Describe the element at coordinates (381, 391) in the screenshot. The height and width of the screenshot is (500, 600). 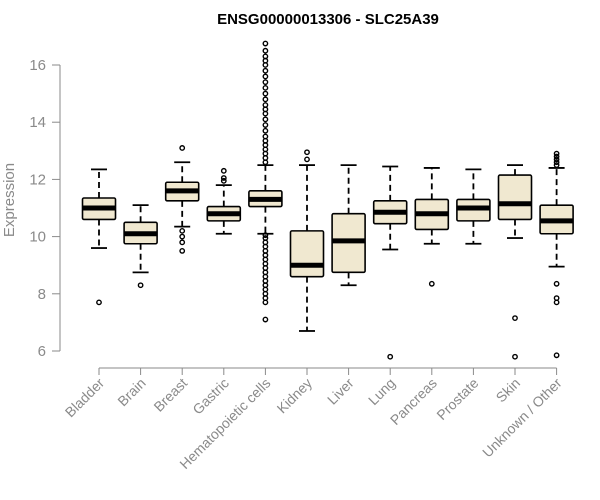
I see `x-tick-label: Lung` at that location.